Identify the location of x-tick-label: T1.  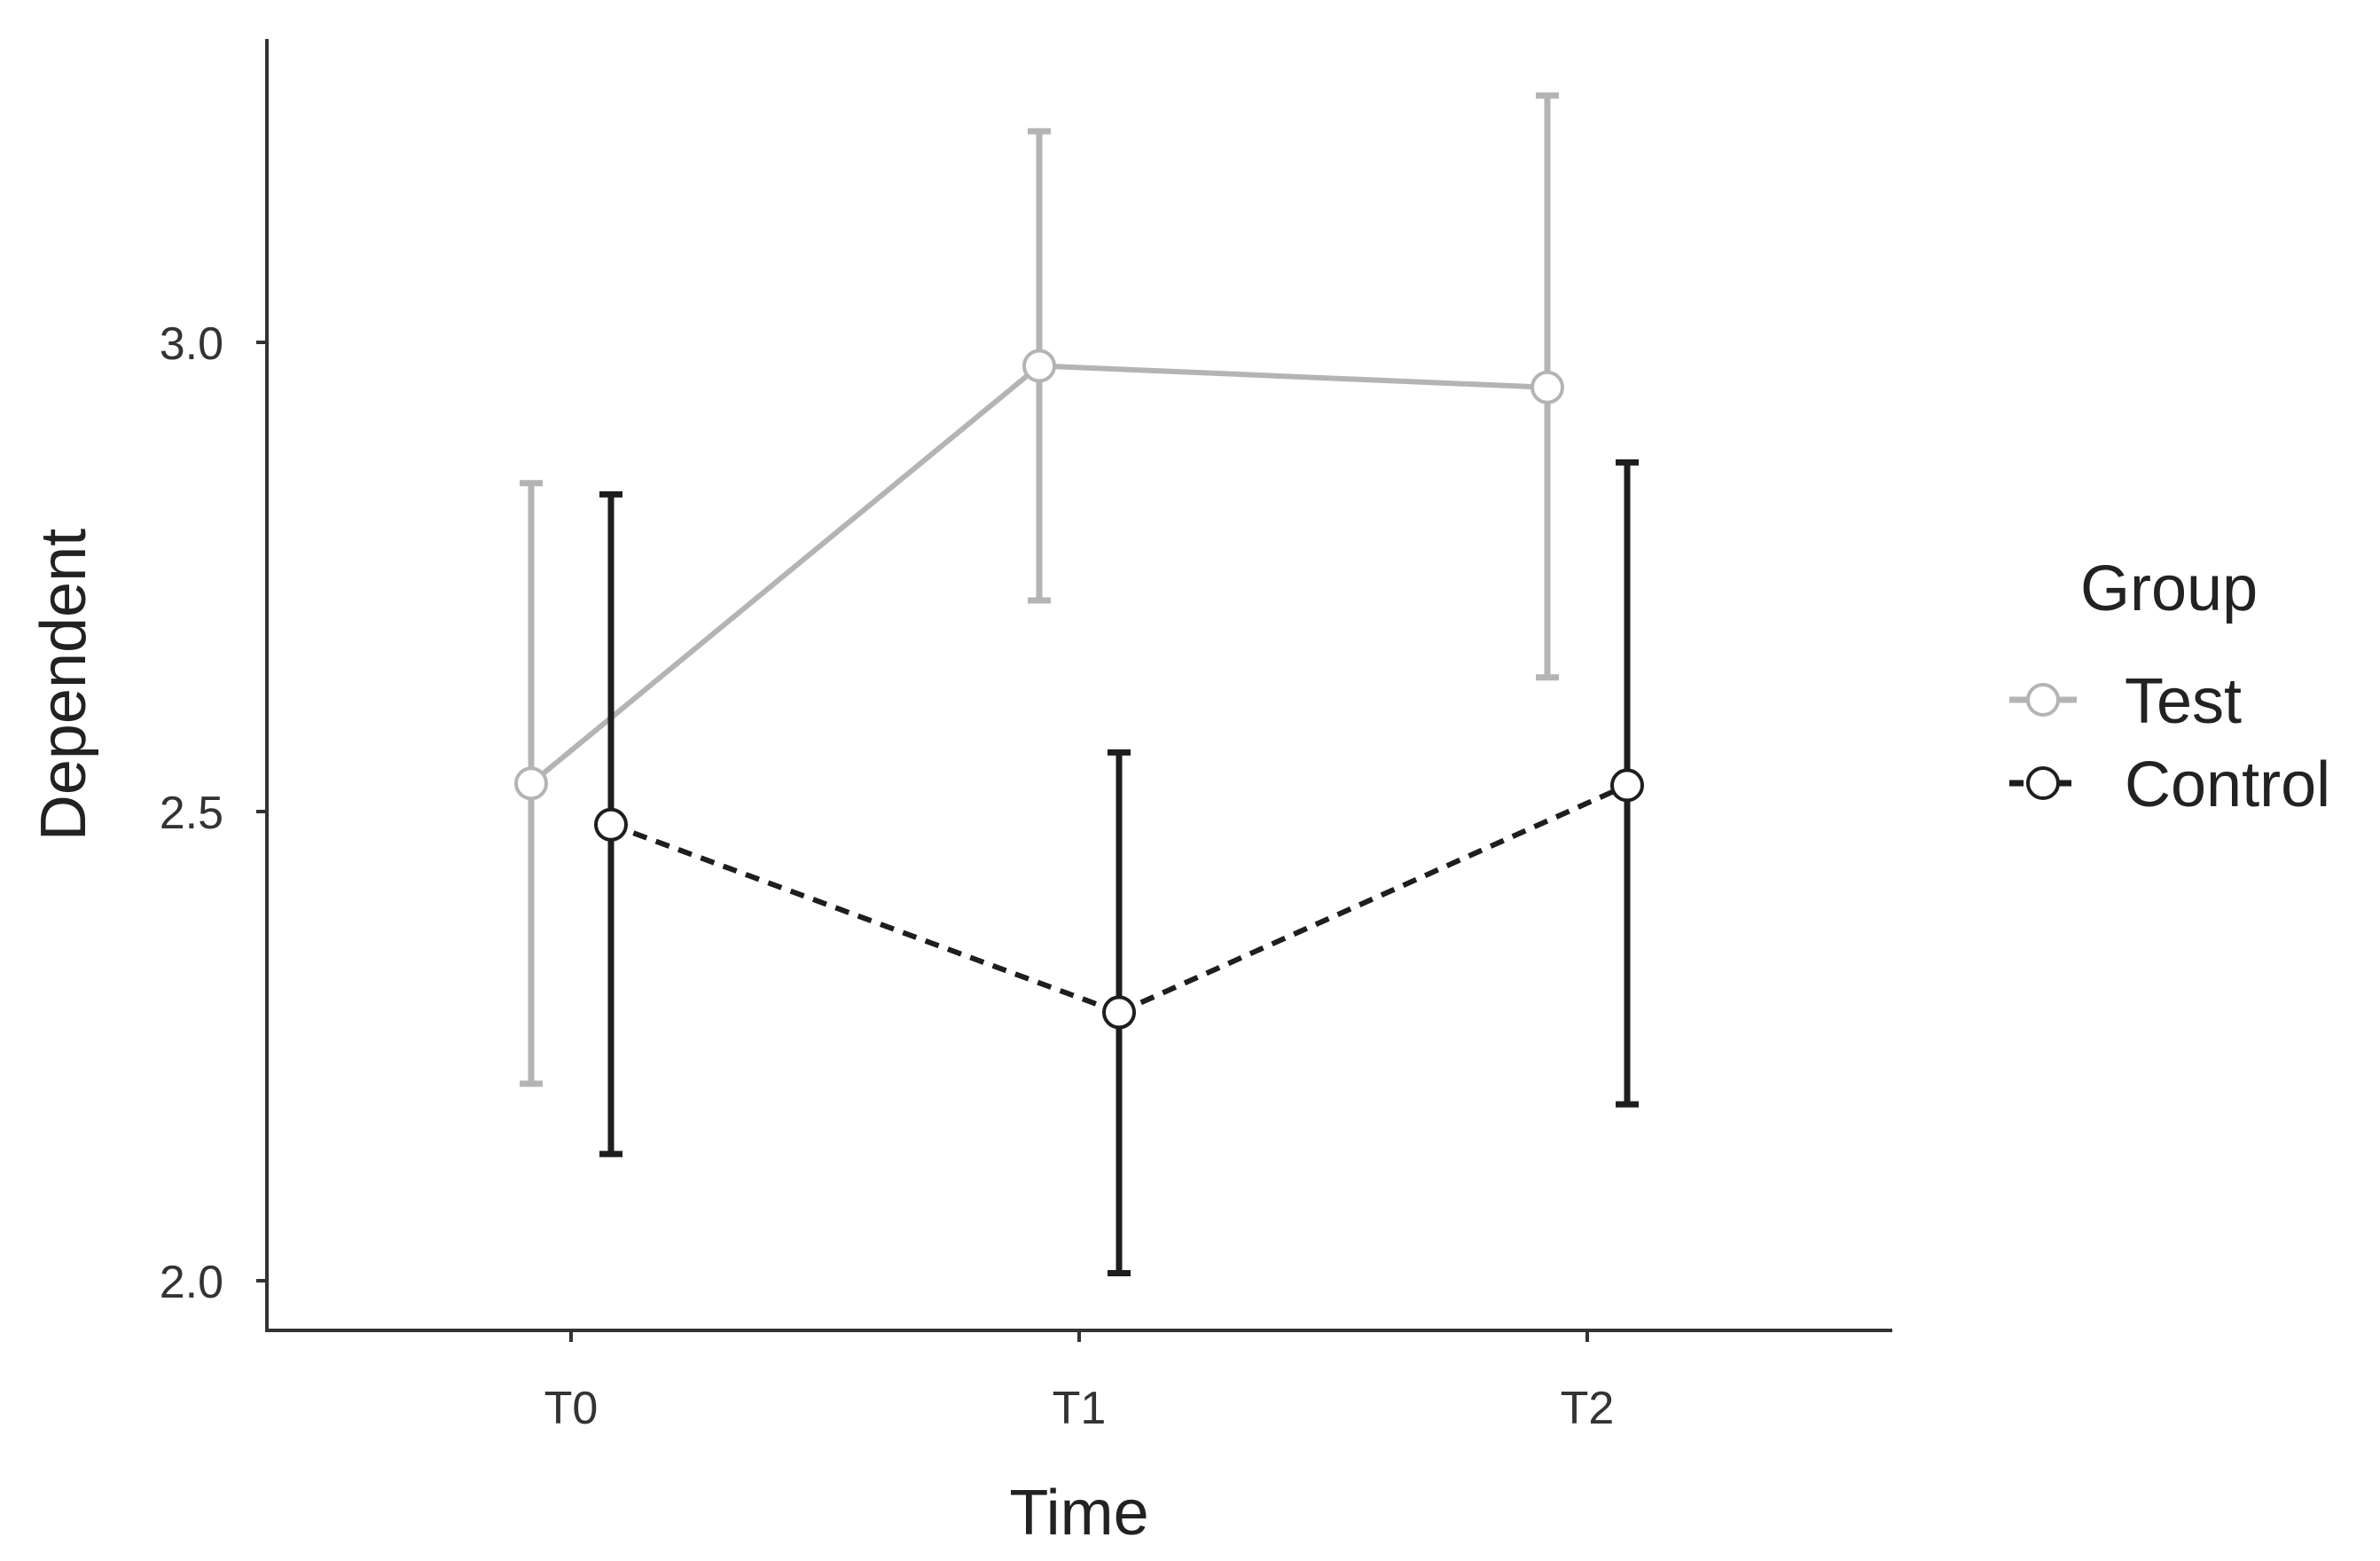
(1080, 1408).